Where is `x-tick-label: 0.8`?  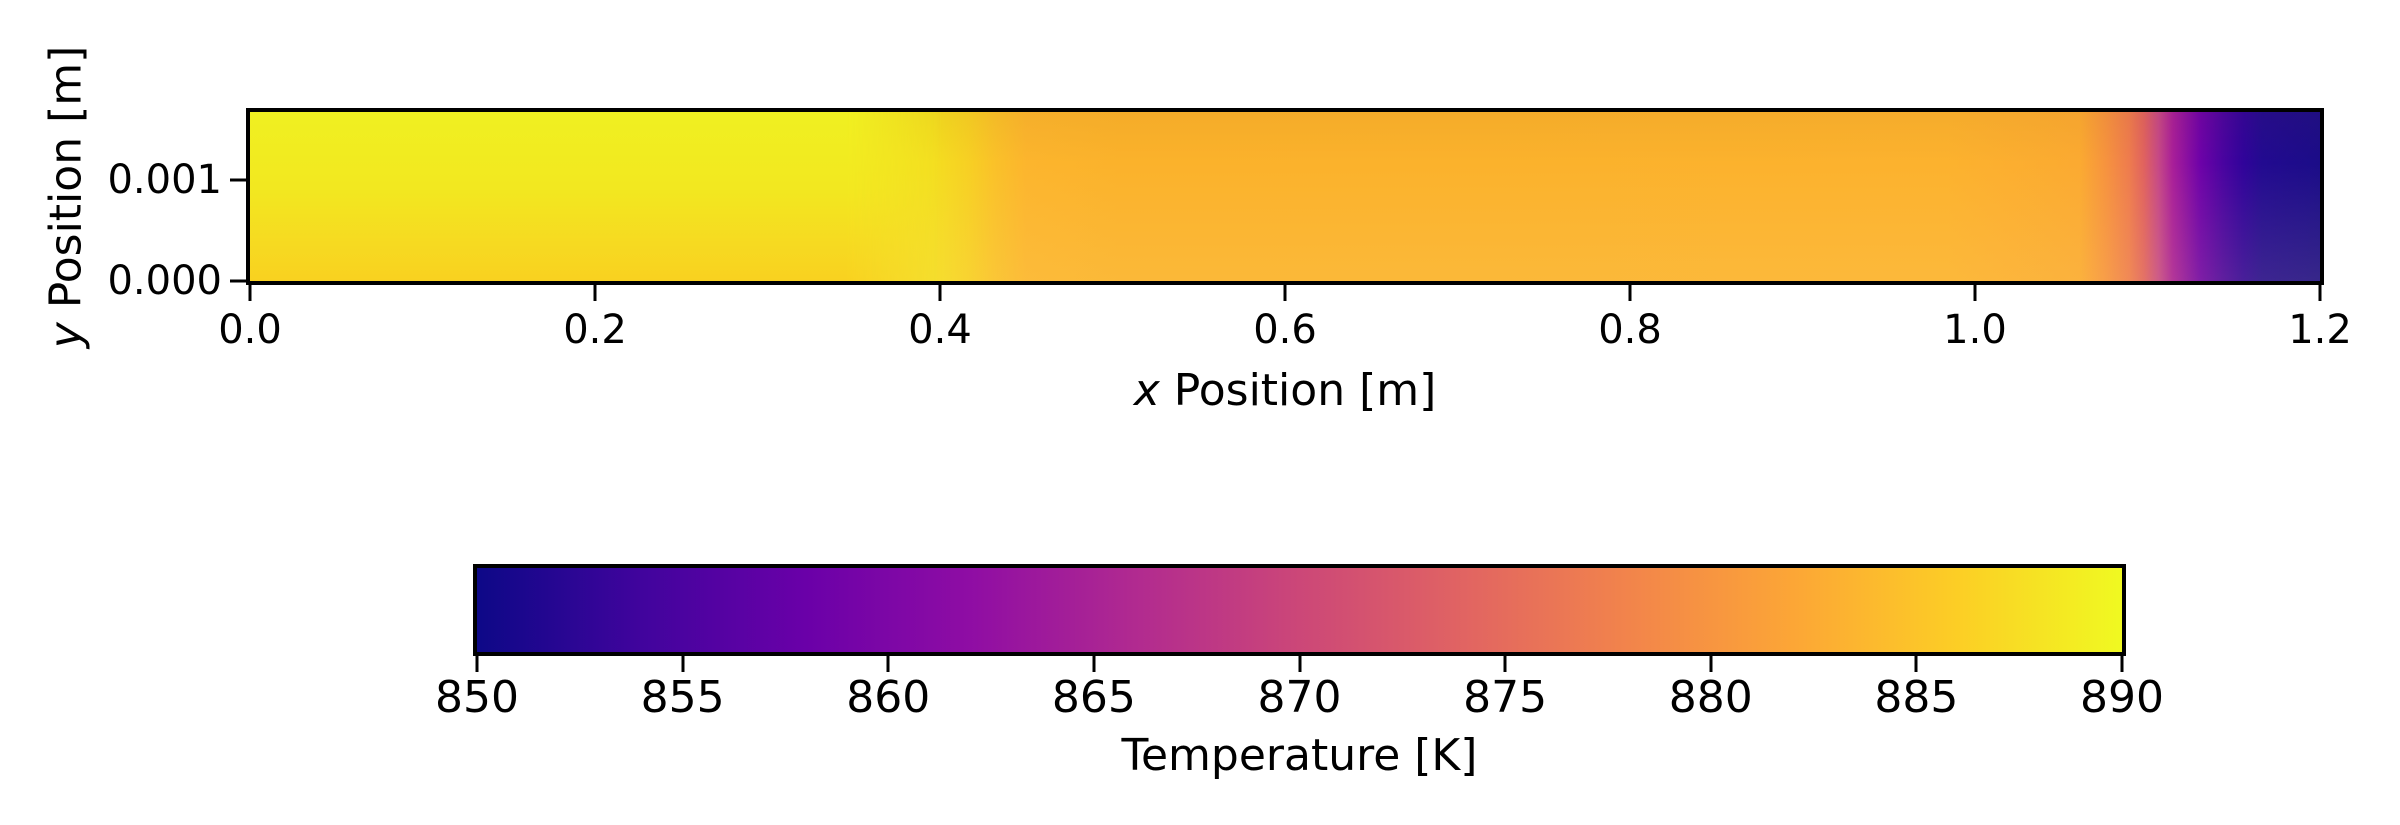
x-tick-label: 0.8 is located at coordinates (1630, 330).